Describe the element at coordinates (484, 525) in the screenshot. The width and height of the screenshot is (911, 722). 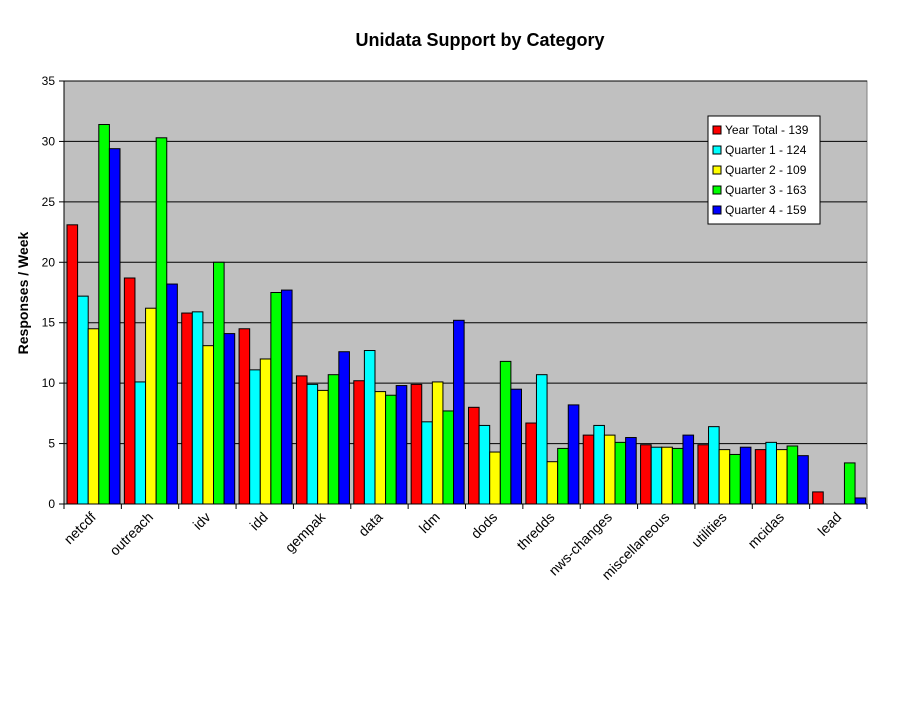
I see `x-tick-label: dods` at that location.